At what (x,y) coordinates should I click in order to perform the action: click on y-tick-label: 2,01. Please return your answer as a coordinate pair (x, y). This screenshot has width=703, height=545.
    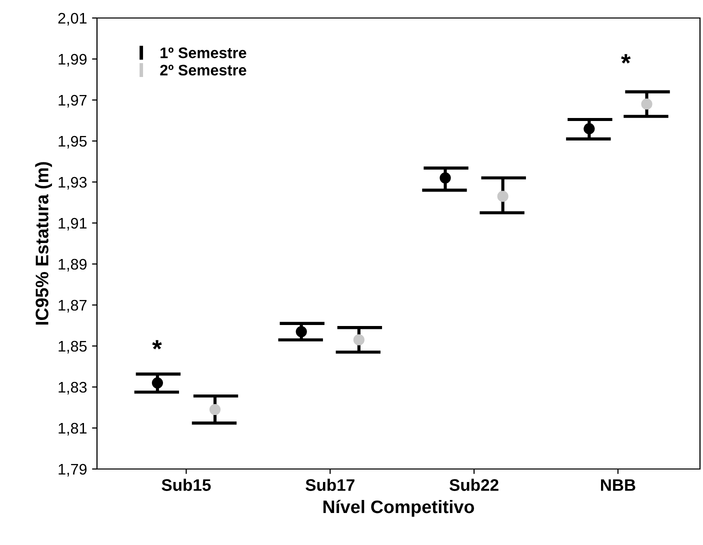
    Looking at the image, I should click on (72, 19).